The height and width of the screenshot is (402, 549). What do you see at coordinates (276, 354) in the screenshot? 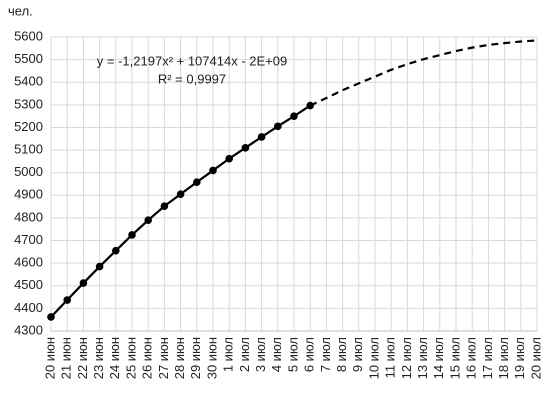
I see `x-tick-label: 4 июл` at bounding box center [276, 354].